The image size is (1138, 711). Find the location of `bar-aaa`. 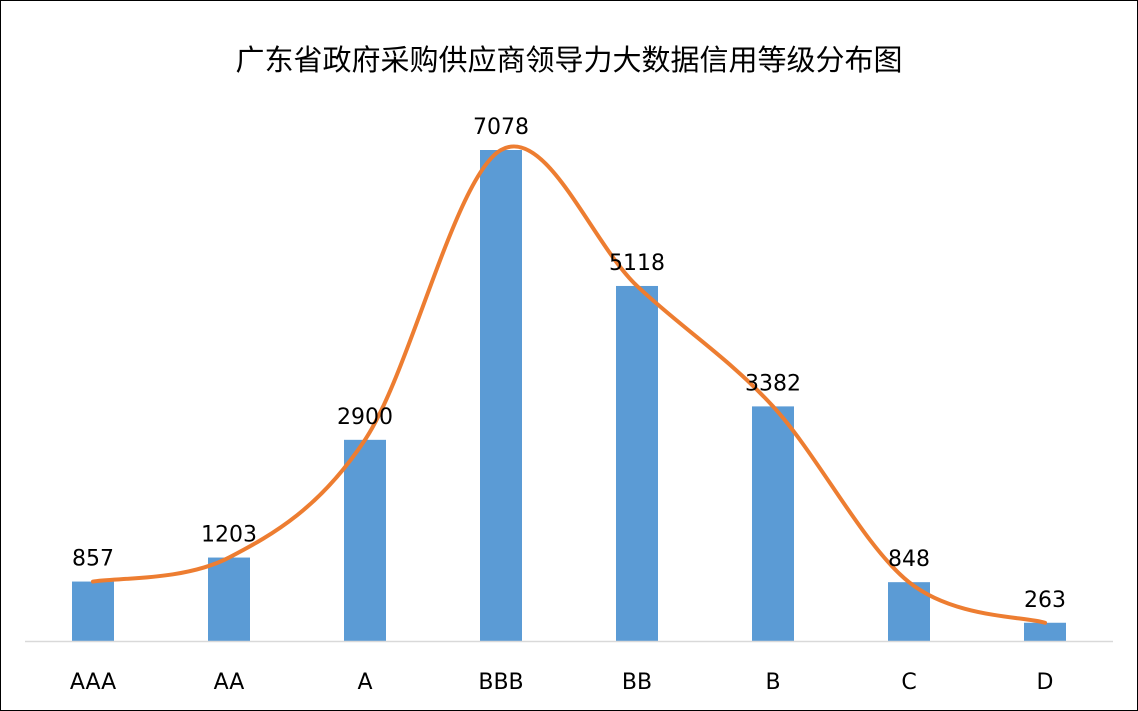

bar-aaa is located at coordinates (93, 611).